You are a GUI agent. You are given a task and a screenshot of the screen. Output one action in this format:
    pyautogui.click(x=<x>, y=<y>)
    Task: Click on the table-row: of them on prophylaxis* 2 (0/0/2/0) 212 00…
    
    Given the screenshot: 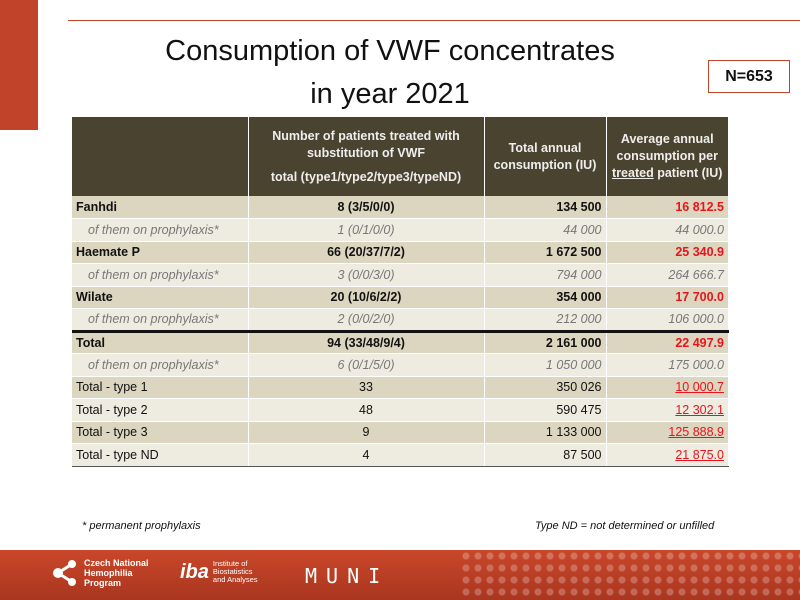 What is the action you would take?
    pyautogui.click(x=400, y=320)
    